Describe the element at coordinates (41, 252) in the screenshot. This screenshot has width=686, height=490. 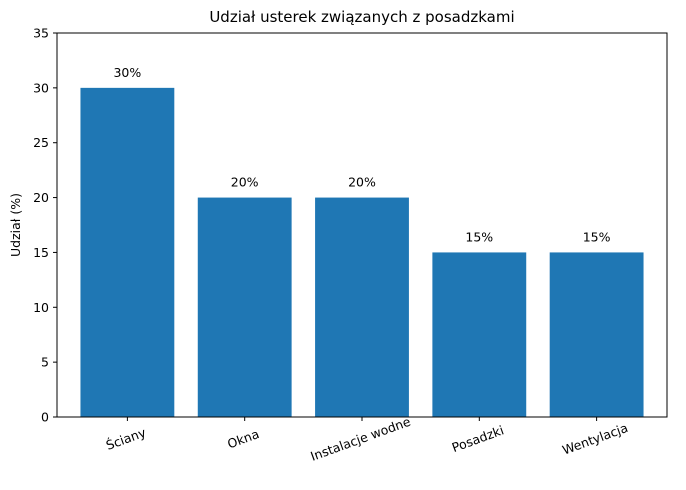
I see `y-tick-label: 15` at that location.